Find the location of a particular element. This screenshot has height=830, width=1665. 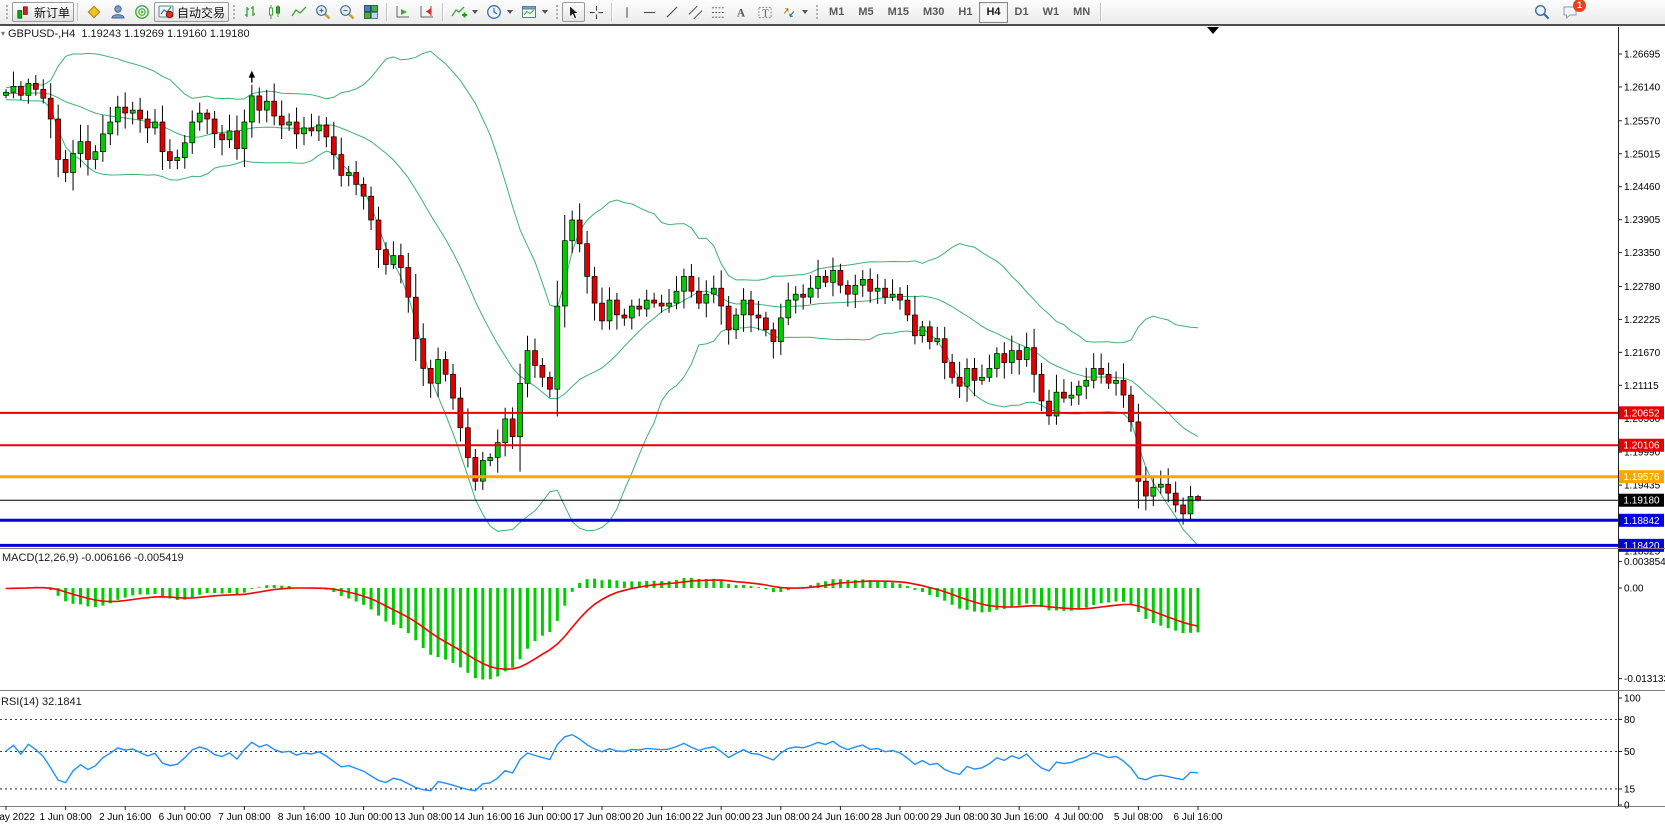

crosshair-tool-button is located at coordinates (596, 12).